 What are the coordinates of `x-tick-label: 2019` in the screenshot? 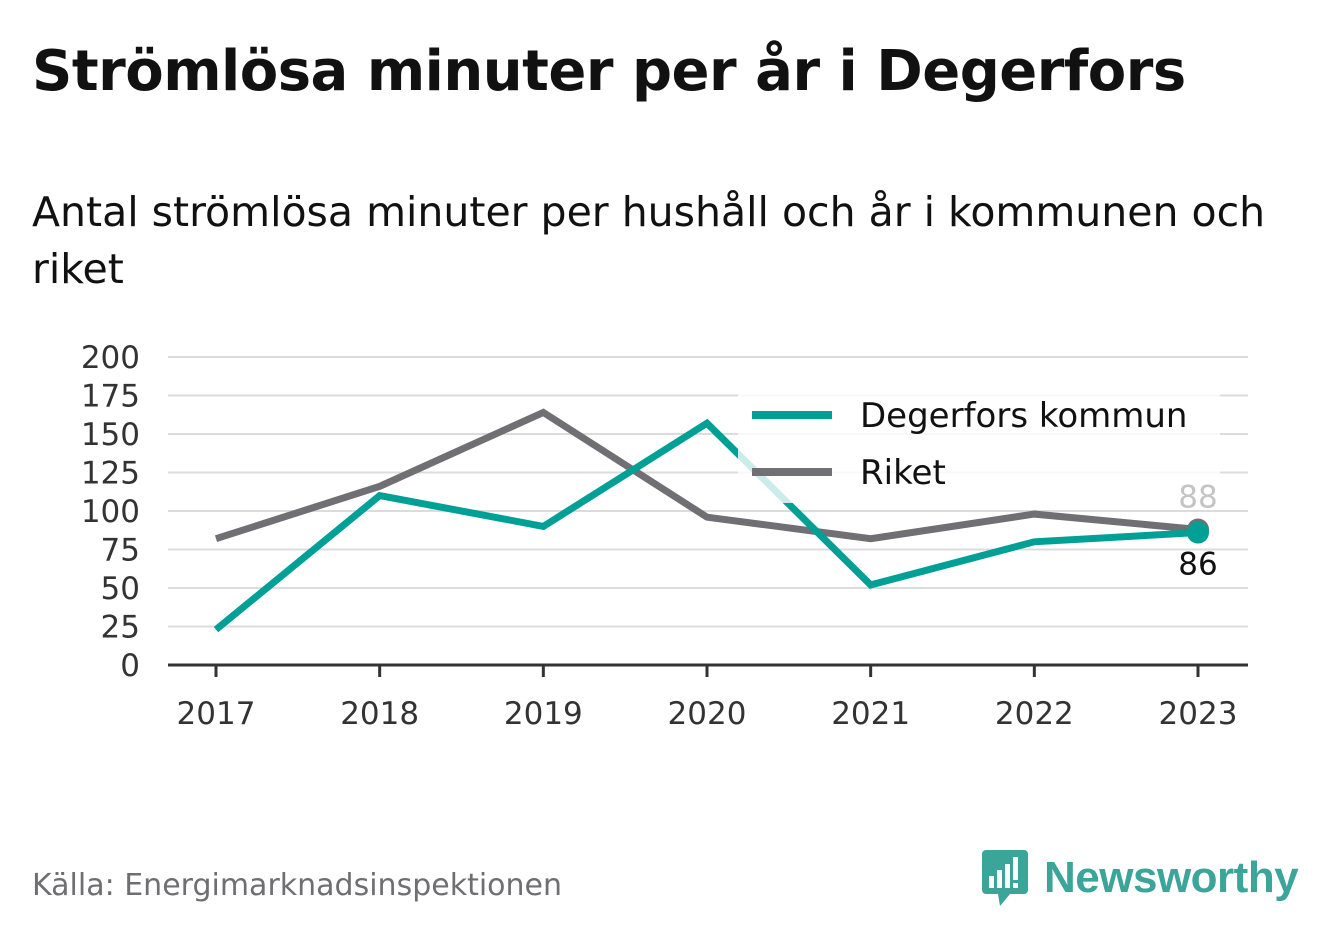 It's located at (543, 714).